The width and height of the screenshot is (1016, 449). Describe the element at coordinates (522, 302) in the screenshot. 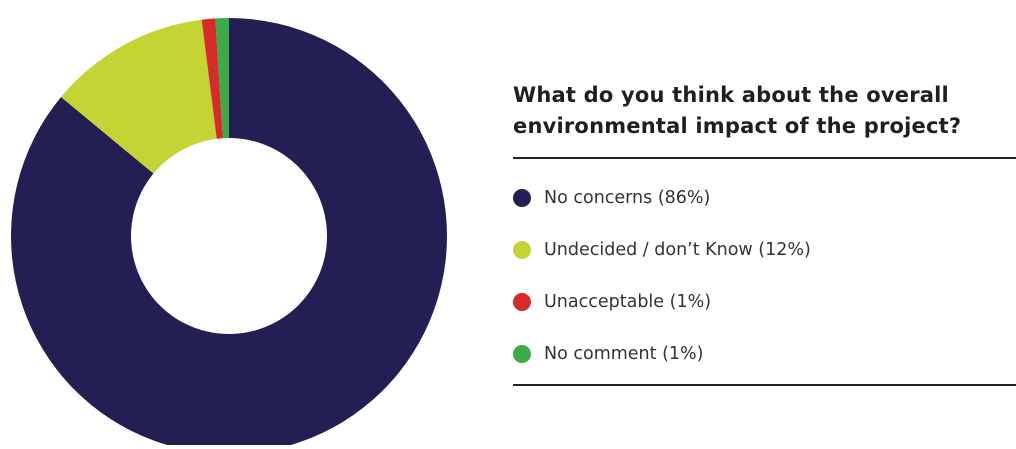

I see `legend-swatch-unacceptable` at that location.